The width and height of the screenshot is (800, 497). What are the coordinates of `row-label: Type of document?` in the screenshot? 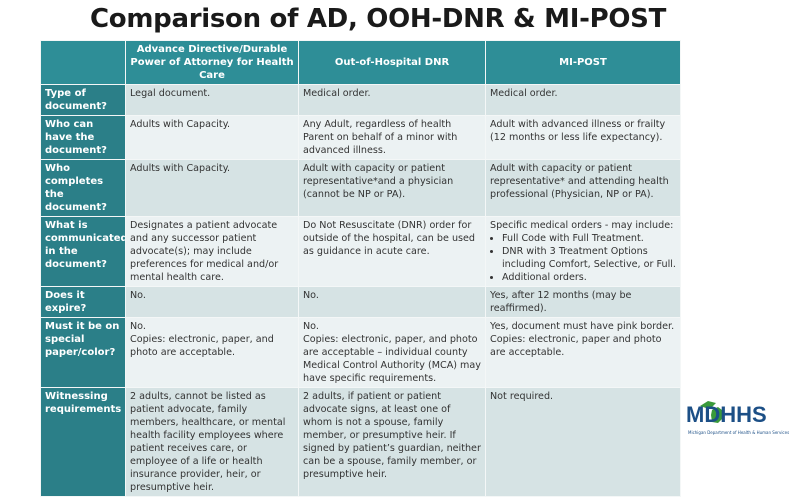 It's located at (83, 100).